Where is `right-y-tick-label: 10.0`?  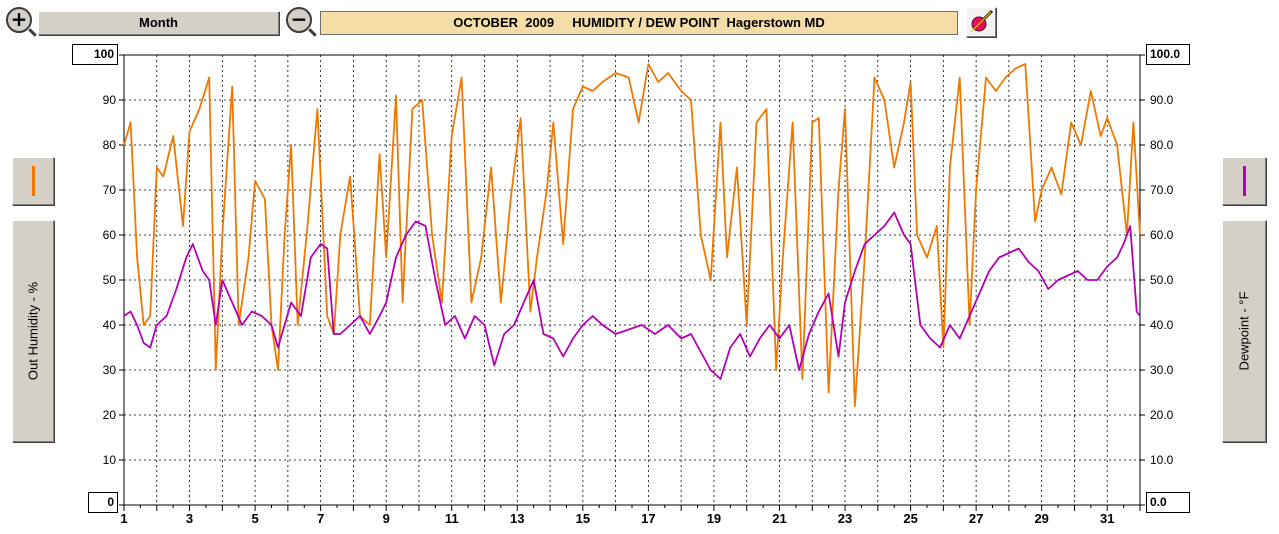 right-y-tick-label: 10.0 is located at coordinates (1162, 460).